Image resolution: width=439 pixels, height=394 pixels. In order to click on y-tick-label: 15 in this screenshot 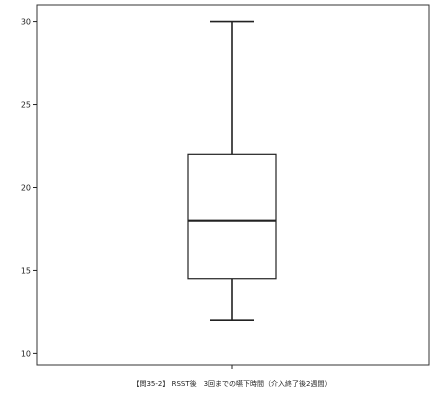, I will do `click(26, 270)`.